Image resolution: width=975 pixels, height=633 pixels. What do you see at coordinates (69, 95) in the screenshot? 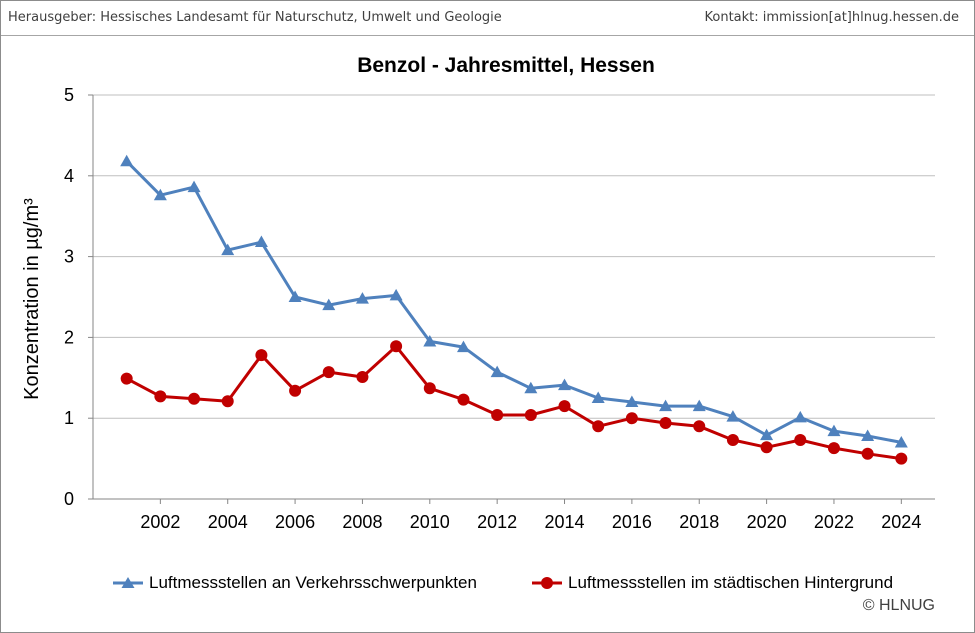
I see `y-tick-label: 5` at bounding box center [69, 95].